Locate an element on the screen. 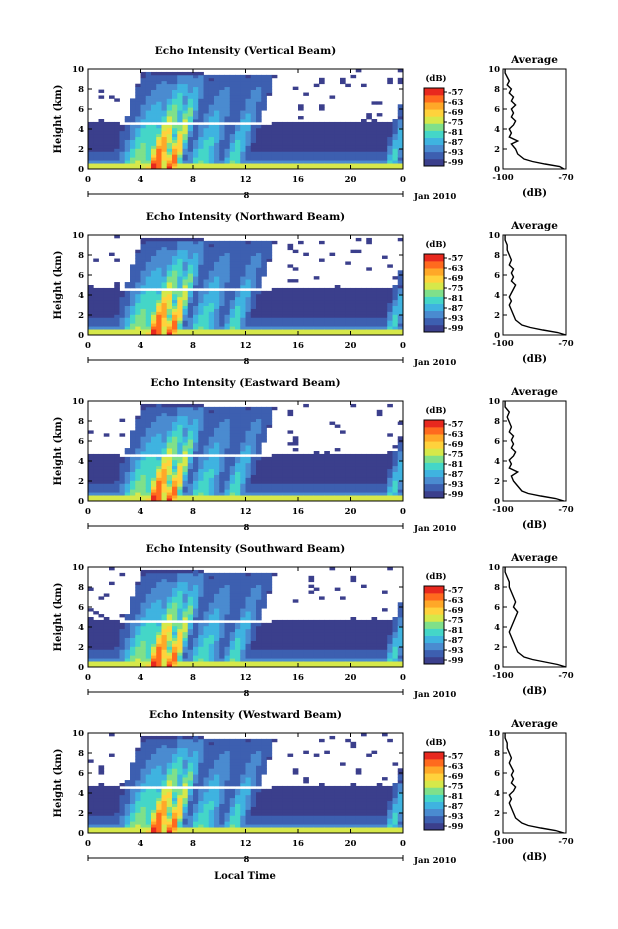 This screenshot has width=618, height=929. average-y-tick-label: 0 is located at coordinates (497, 502).